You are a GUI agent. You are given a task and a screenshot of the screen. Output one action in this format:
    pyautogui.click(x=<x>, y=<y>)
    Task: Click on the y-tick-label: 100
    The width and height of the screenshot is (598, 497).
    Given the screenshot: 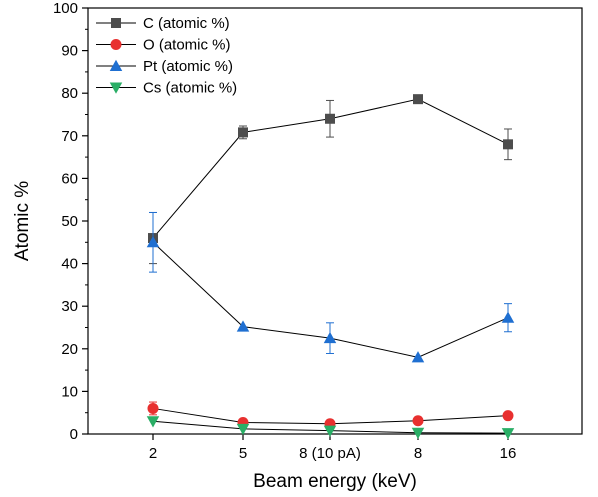 What is the action you would take?
    pyautogui.click(x=65, y=8)
    